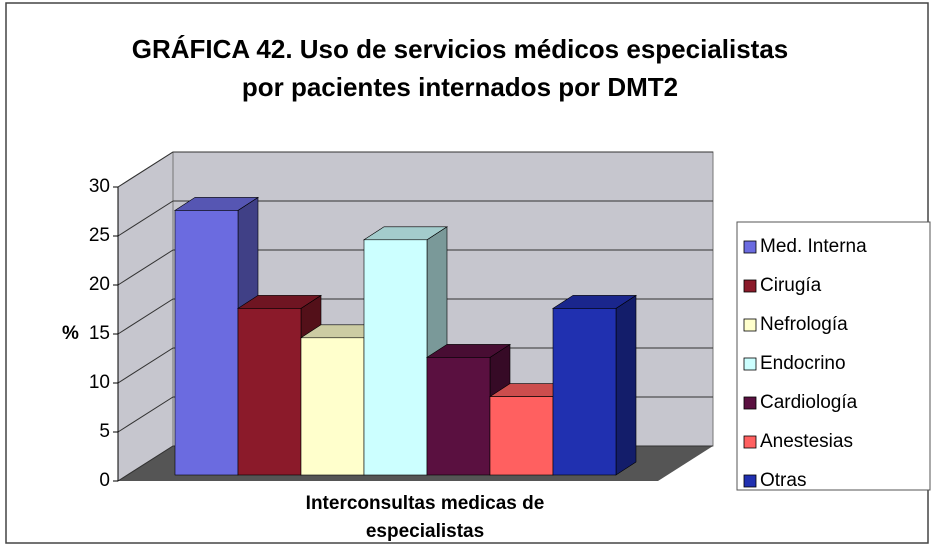 The height and width of the screenshot is (558, 935). I want to click on y-tick-label: 15, so click(99, 333).